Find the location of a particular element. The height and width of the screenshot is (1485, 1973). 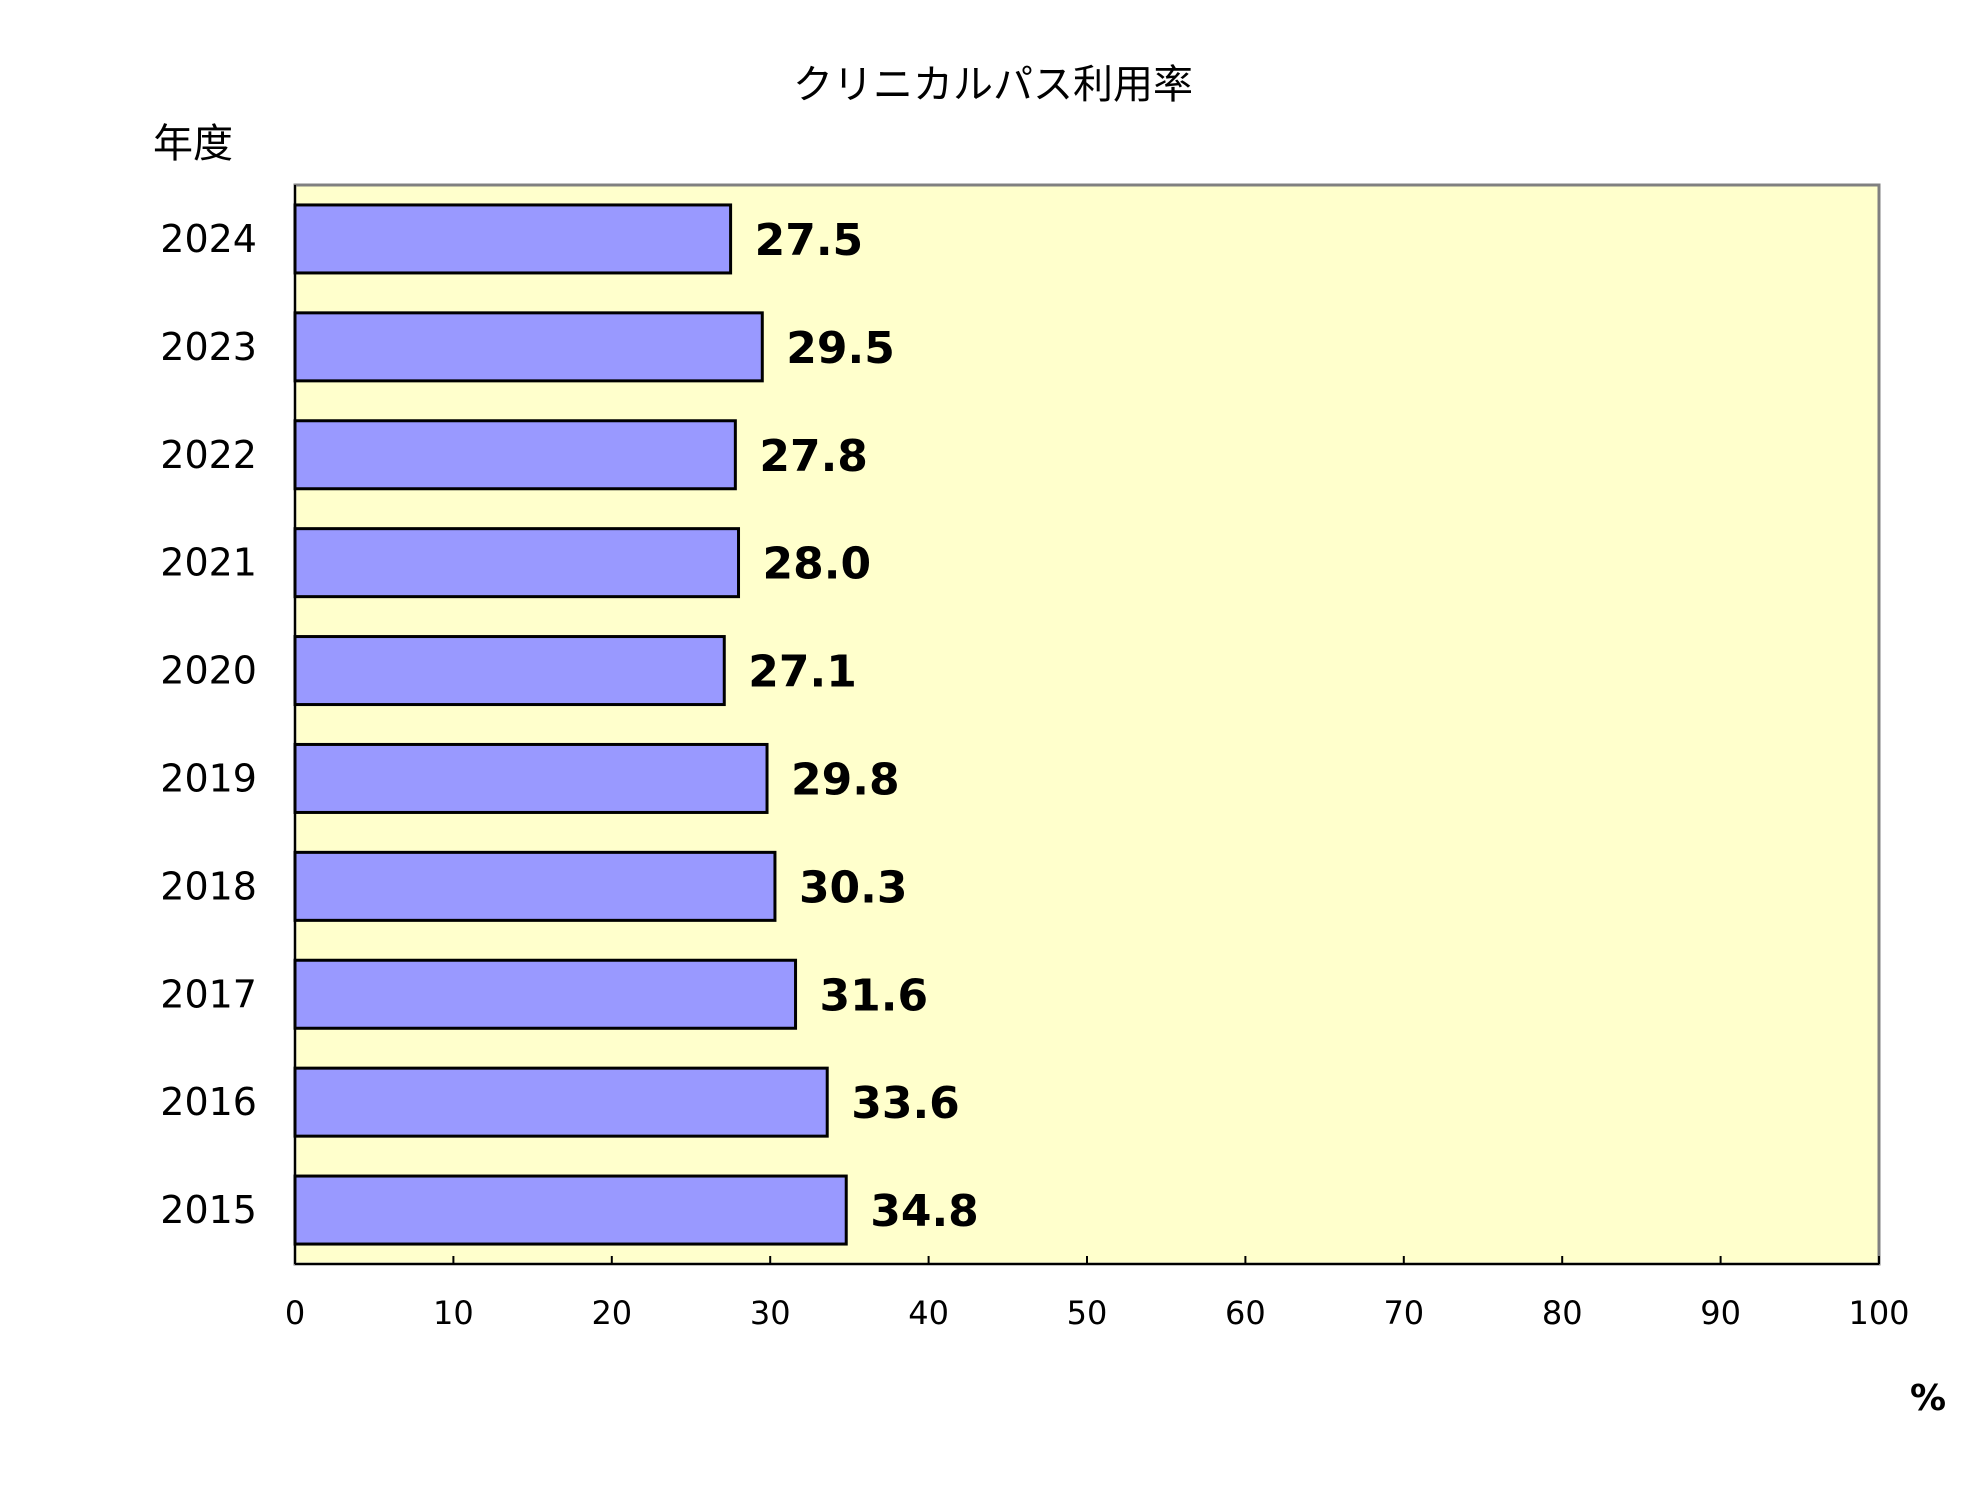

x-tick-label-70: 70 is located at coordinates (1403, 1313).